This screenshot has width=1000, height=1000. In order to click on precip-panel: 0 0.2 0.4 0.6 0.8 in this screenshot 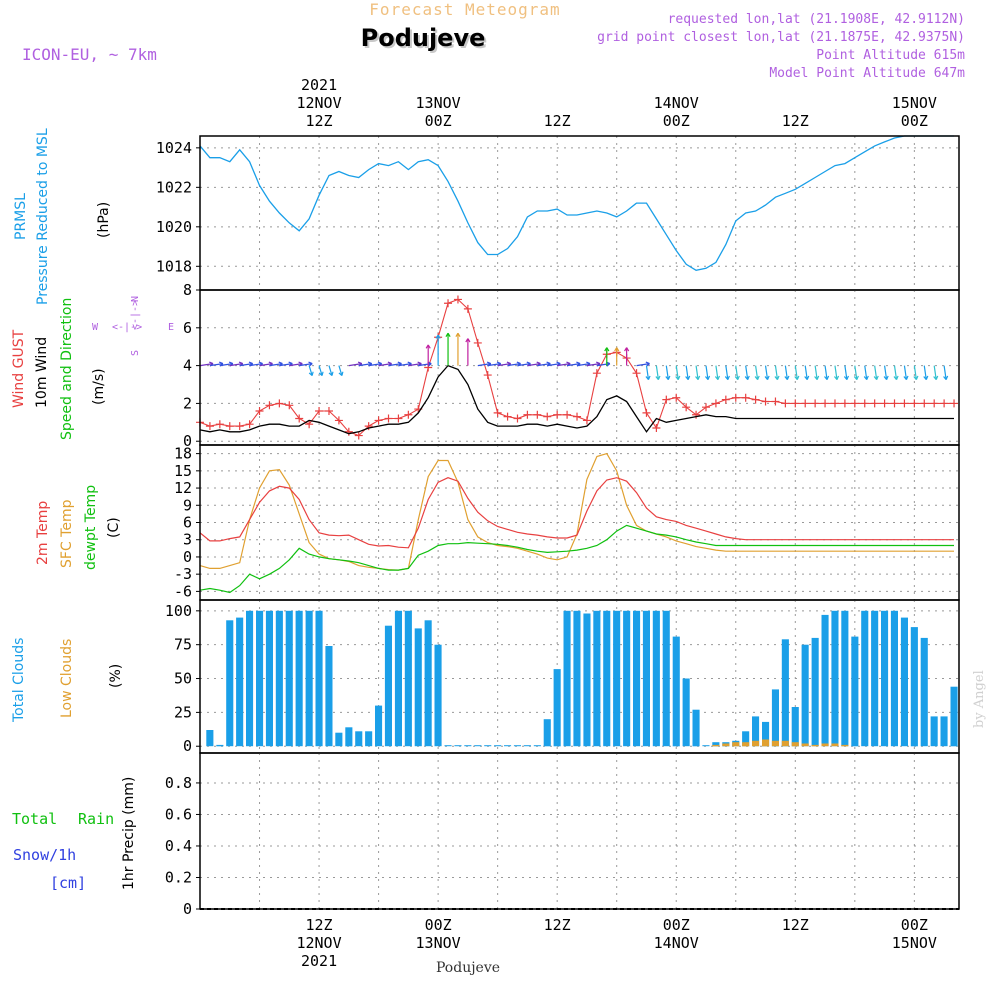, I will do `click(562, 835)`.